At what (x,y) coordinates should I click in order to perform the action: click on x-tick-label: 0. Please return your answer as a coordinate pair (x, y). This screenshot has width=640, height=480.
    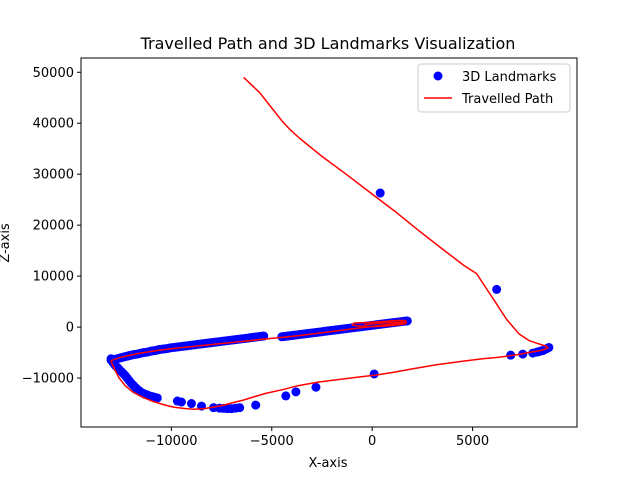
    Looking at the image, I should click on (372, 441).